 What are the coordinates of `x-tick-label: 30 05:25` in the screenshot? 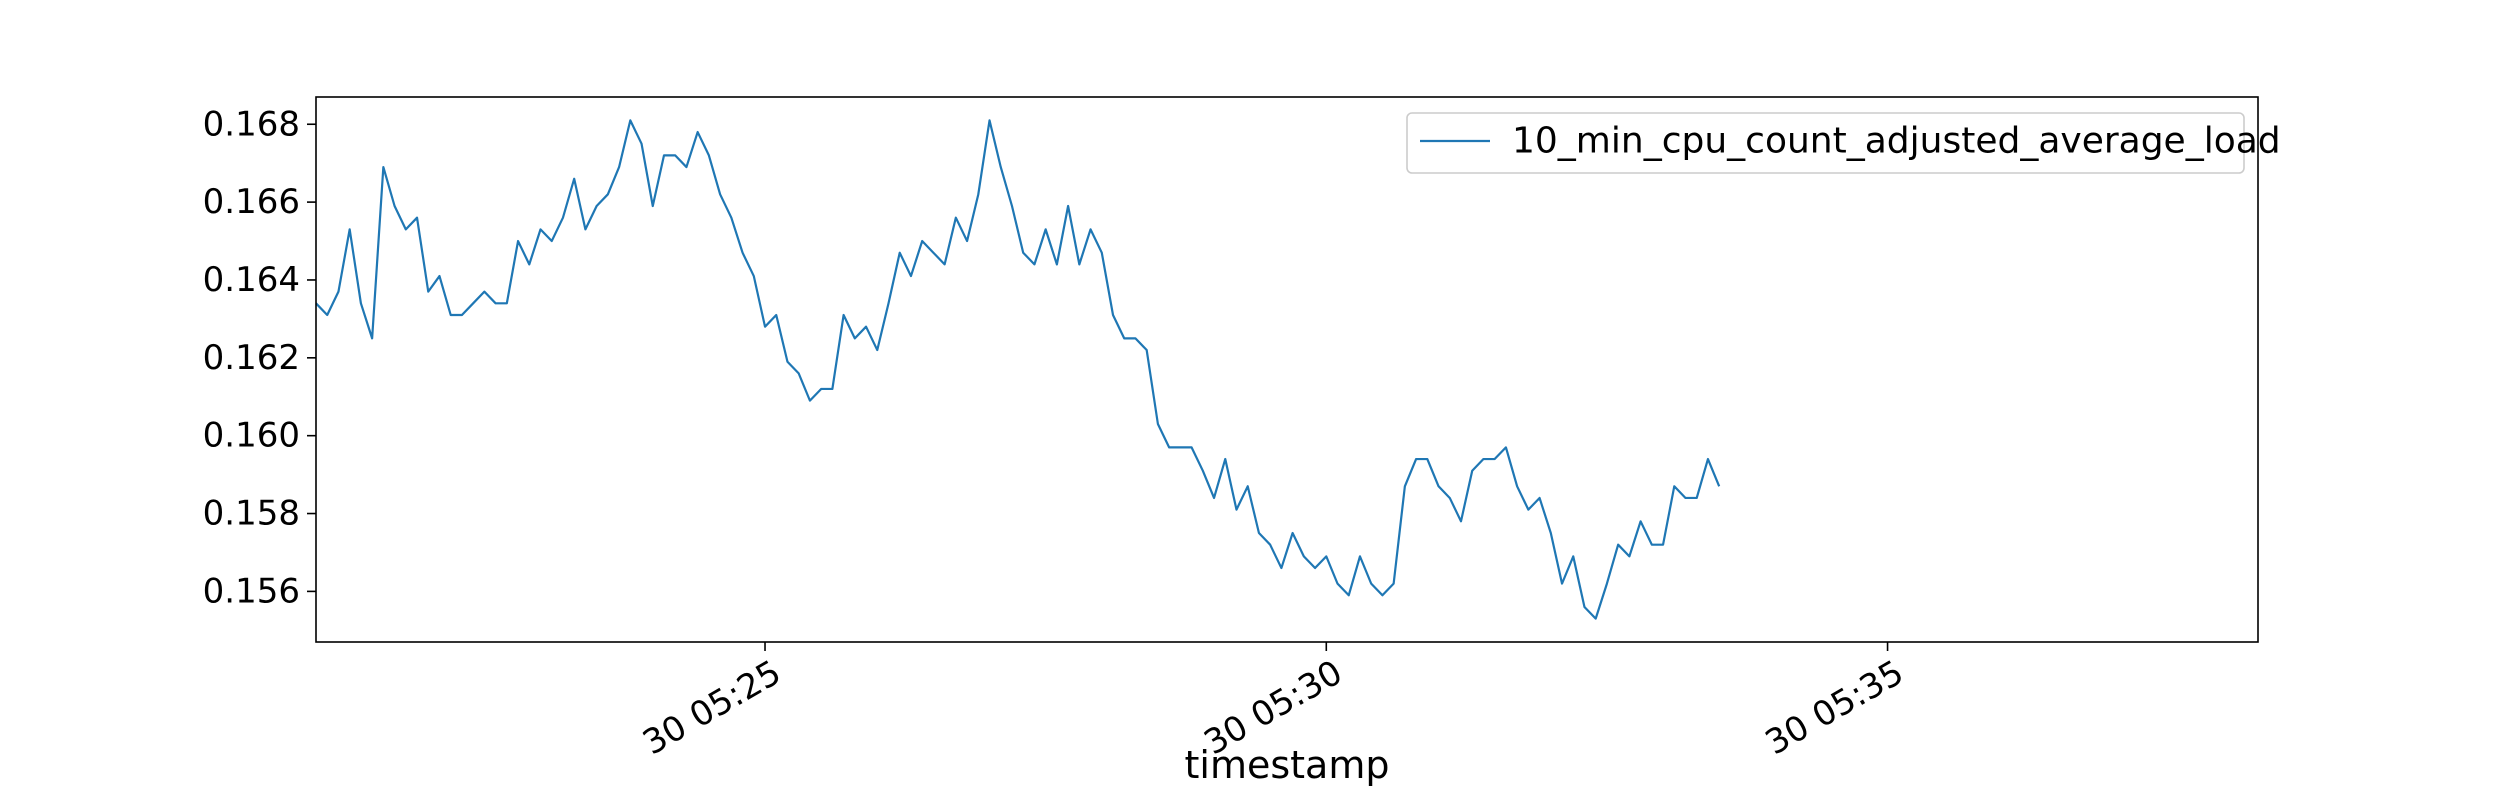 It's located at (712, 708).